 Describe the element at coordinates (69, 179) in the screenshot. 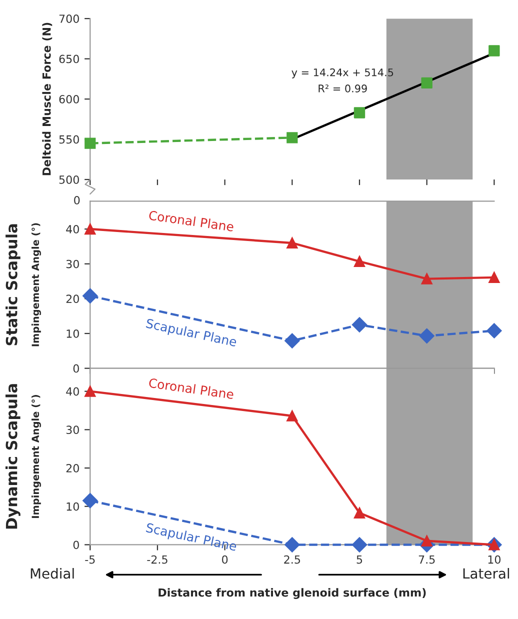

I see `y-tick-label: 500` at that location.